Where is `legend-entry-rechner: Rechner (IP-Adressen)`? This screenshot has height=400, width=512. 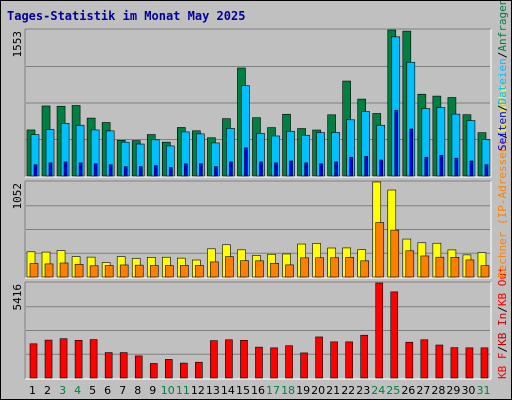
legend-entry-rechner: Rechner (IP-Adressen) is located at coordinates (502, 208).